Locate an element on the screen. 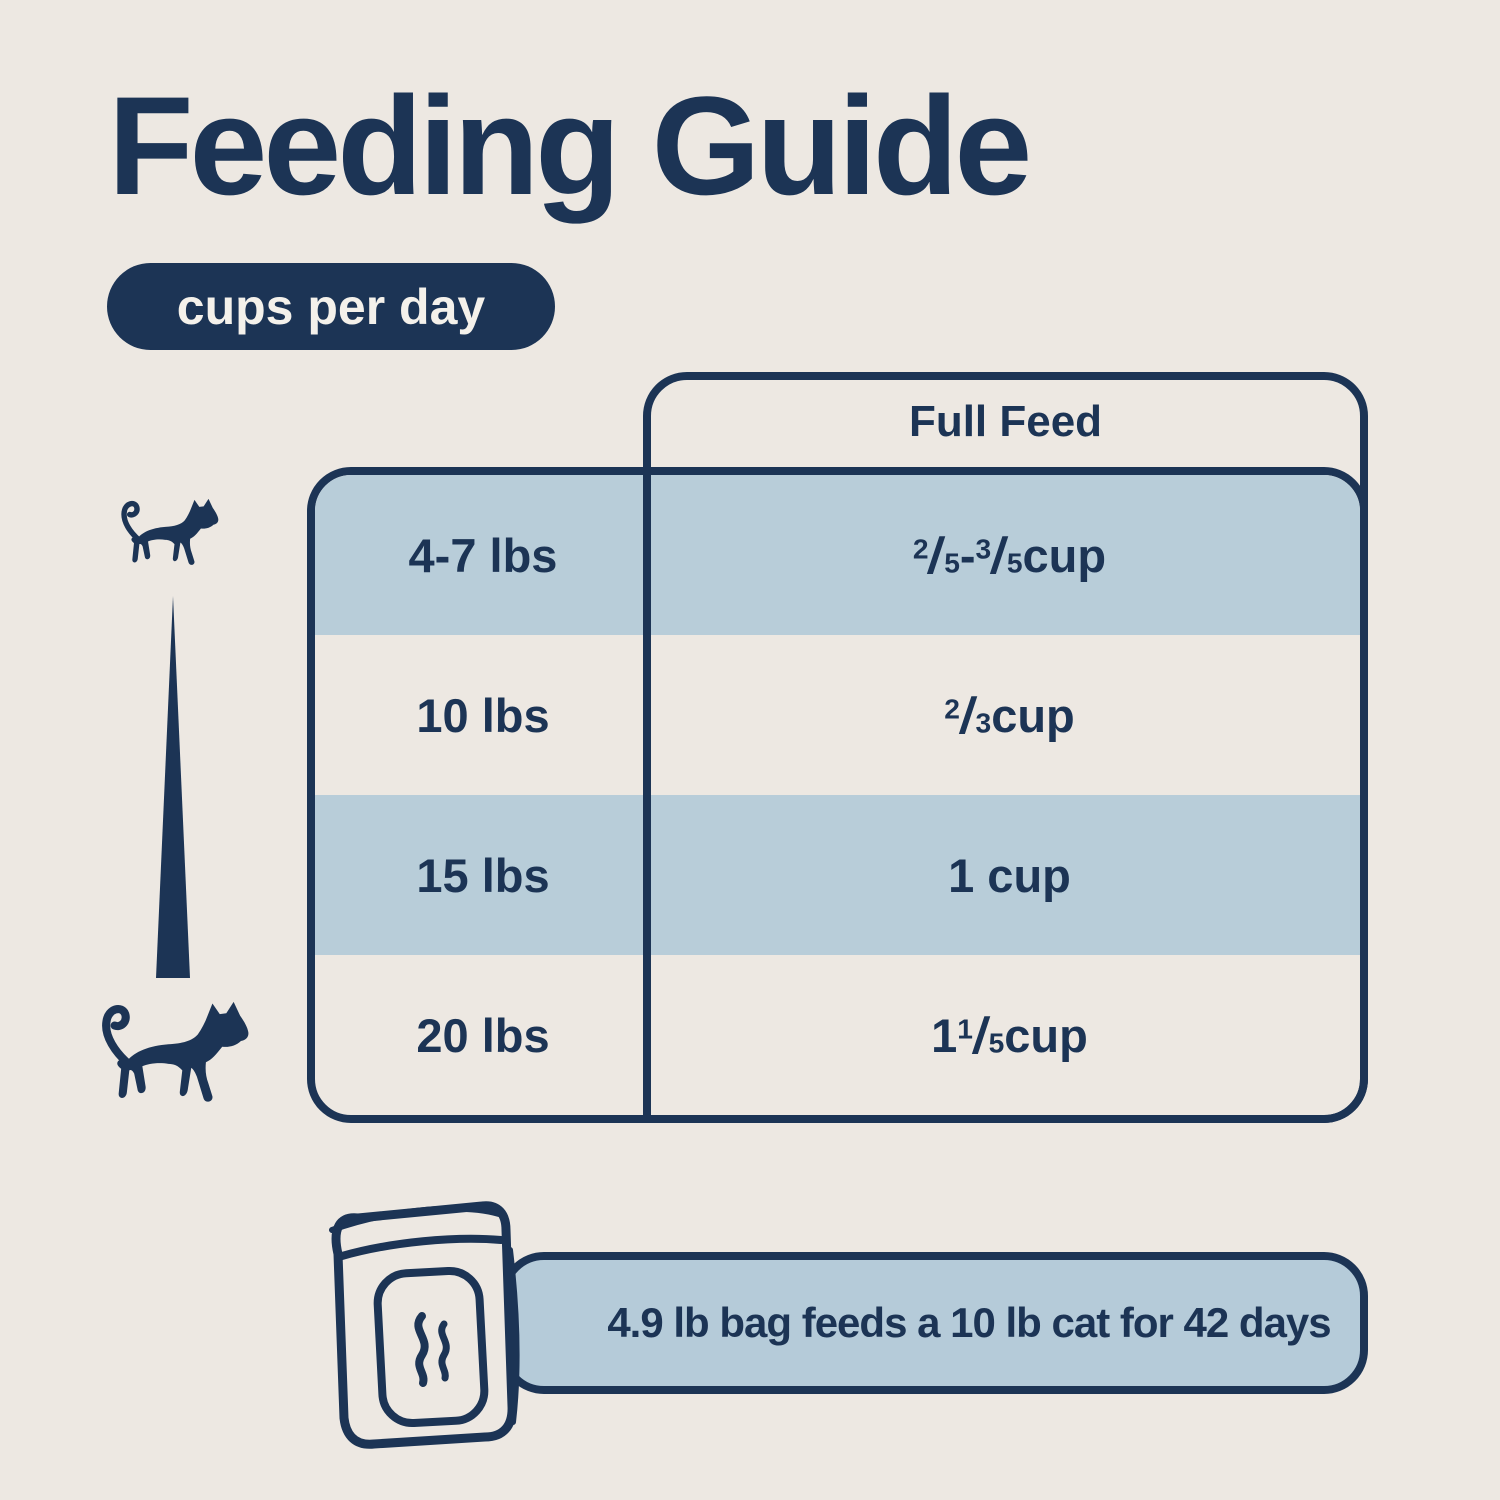  weight-cell: 10 lbs is located at coordinates (483, 715).